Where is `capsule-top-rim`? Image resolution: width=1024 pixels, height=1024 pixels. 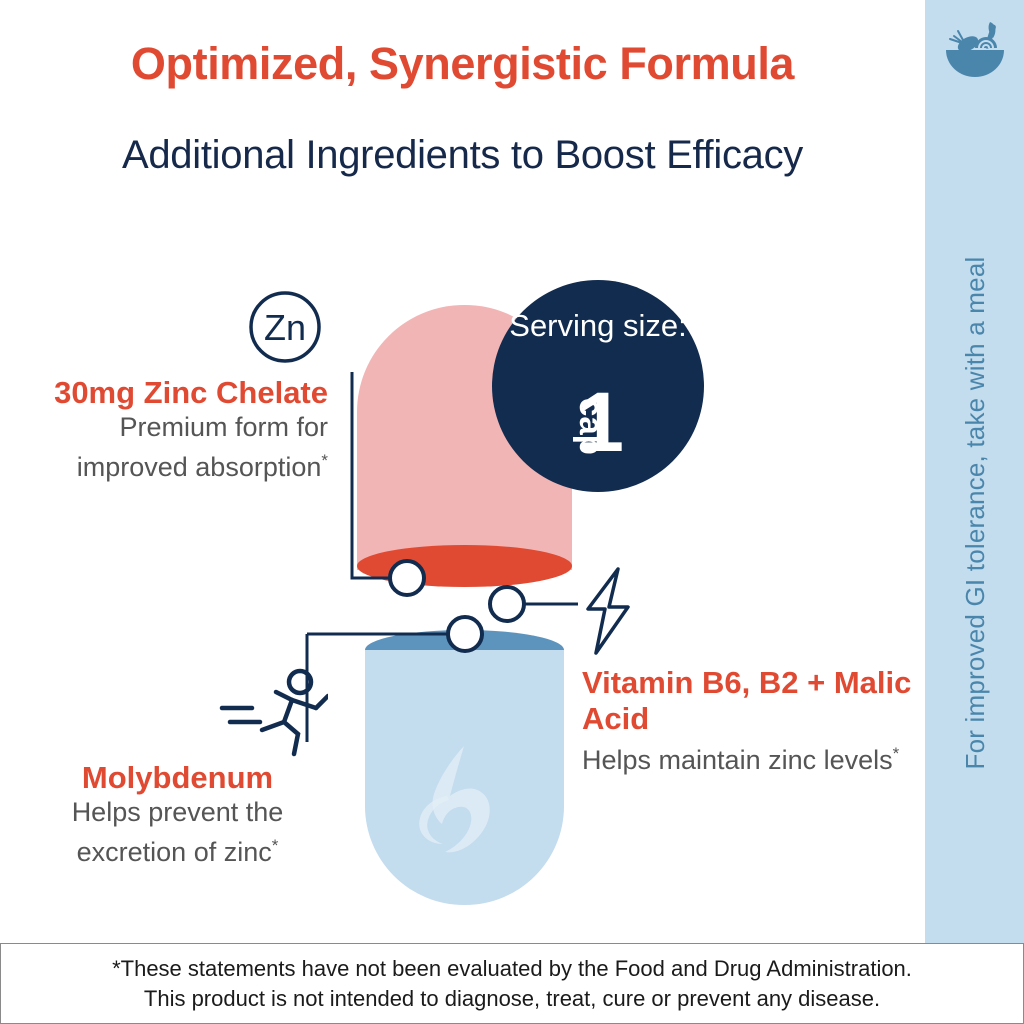 capsule-top-rim is located at coordinates (464, 566).